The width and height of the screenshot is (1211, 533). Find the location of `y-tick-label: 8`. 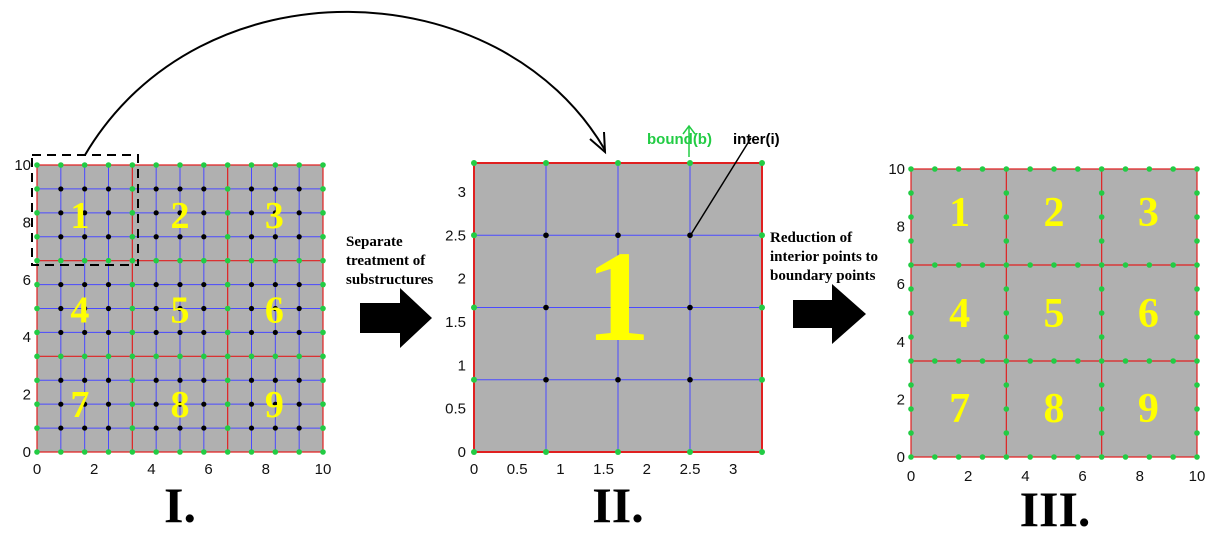

y-tick-label: 8 is located at coordinates (27, 222).